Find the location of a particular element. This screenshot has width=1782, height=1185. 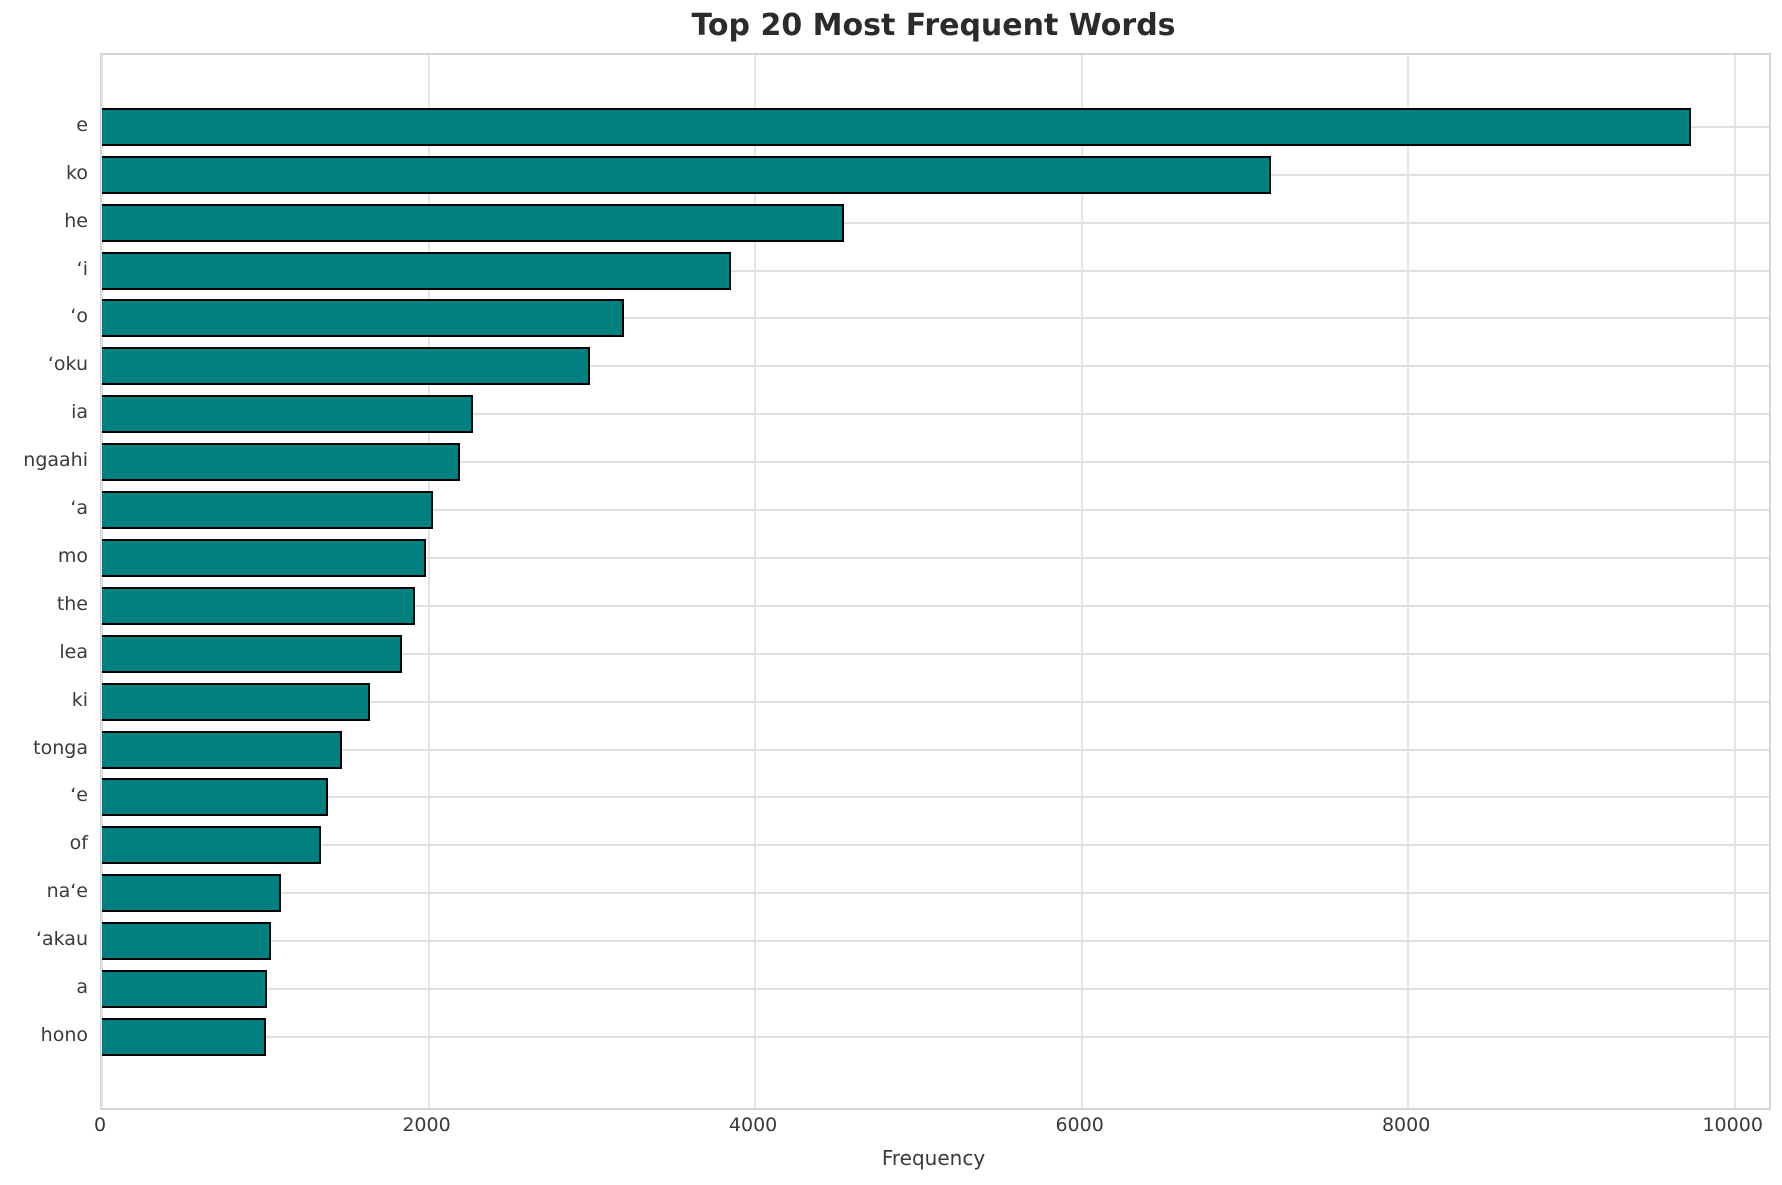

bar-‘i is located at coordinates (416, 270).